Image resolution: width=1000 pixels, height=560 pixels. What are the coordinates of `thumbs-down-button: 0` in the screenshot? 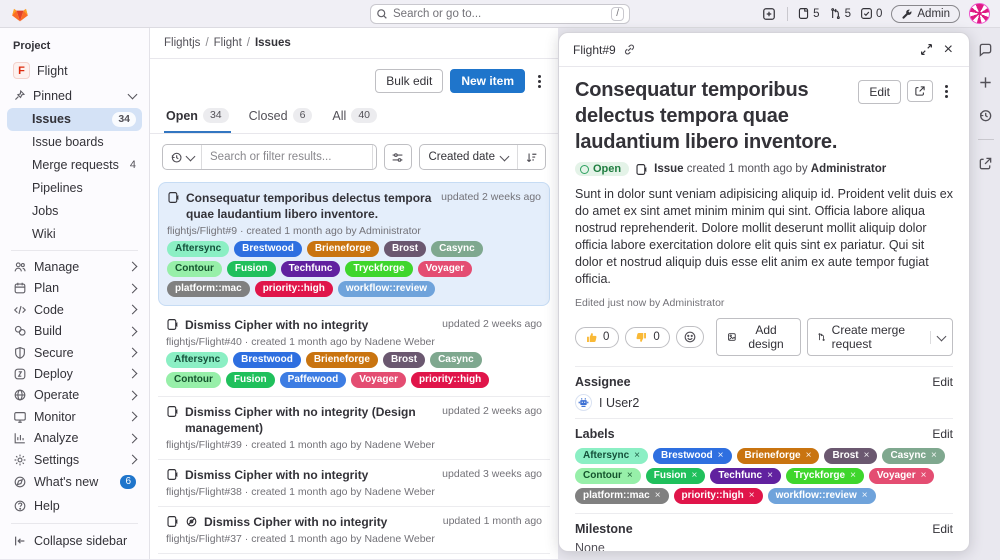 It's located at (647, 337).